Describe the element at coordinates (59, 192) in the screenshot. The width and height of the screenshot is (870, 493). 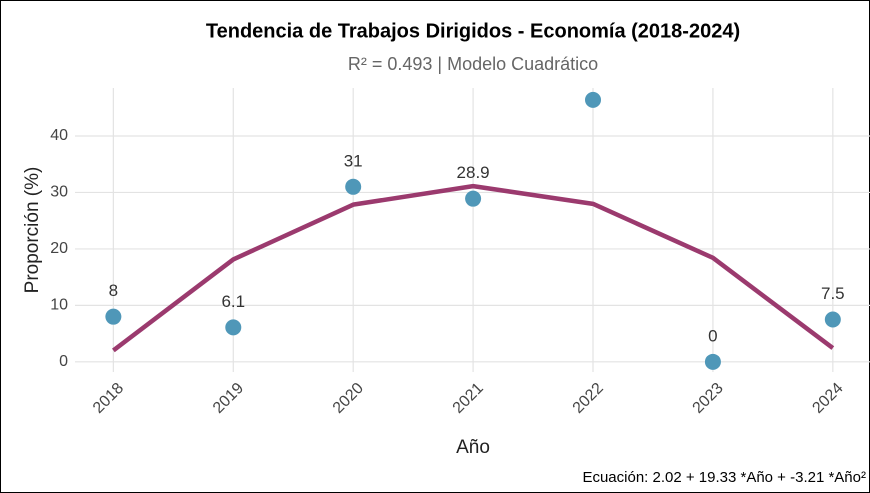
I see `y-tick-label: 30` at that location.